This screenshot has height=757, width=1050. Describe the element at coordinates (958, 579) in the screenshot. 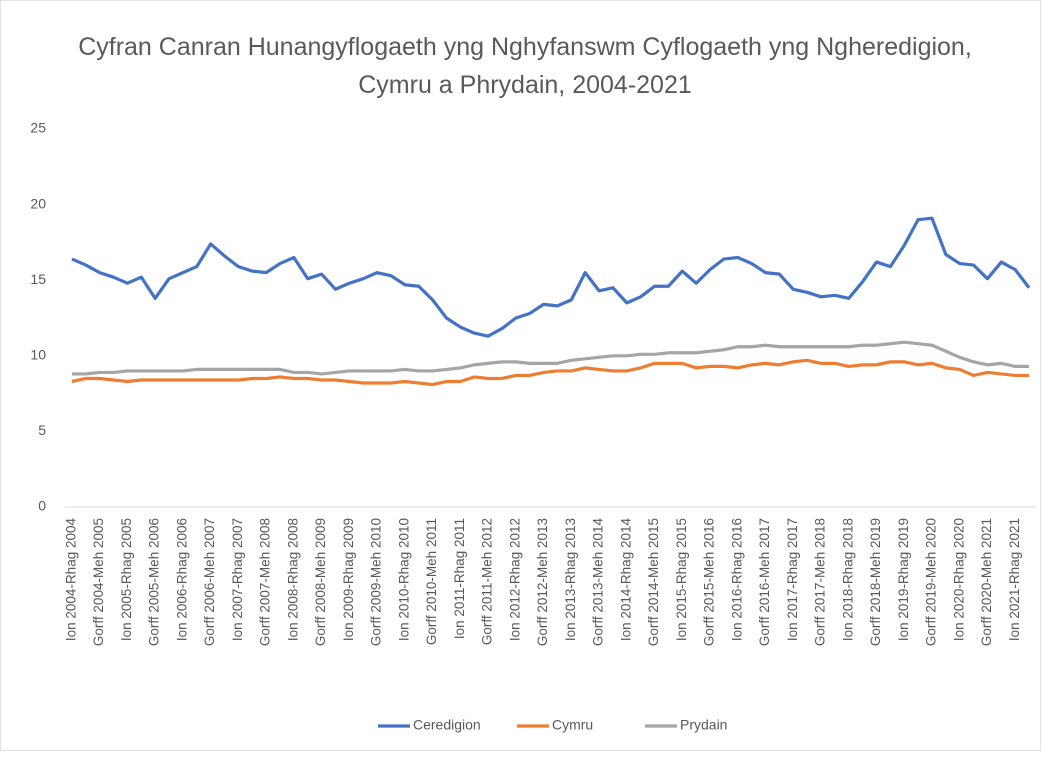

I see `x-tick-label: Ion 2020-Rhag 2020` at that location.